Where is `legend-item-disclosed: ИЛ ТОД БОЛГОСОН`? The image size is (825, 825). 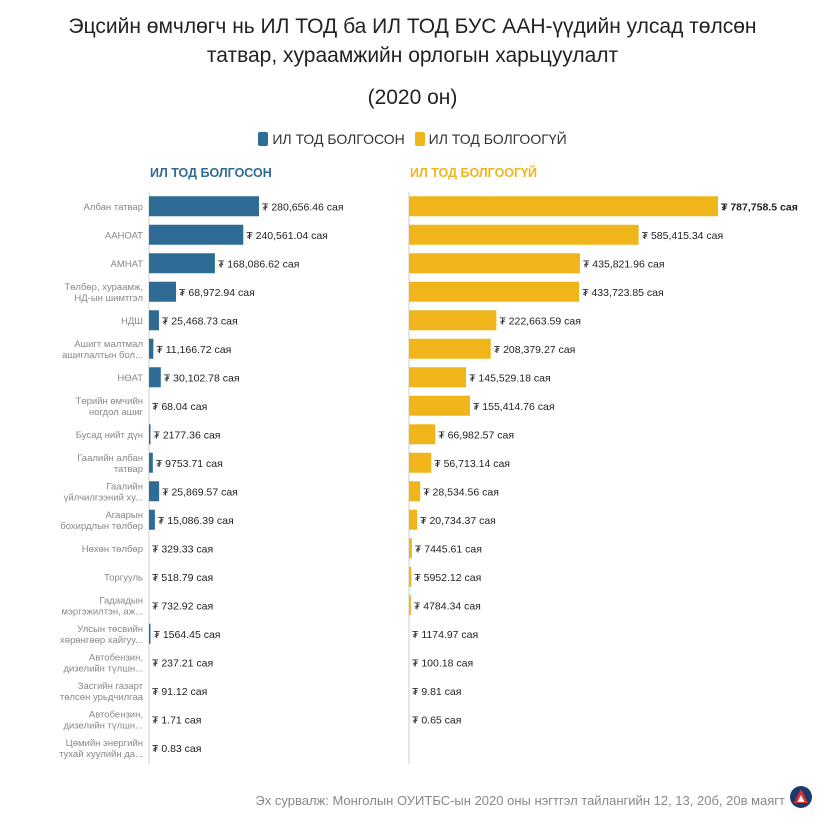
legend-item-disclosed: ИЛ ТОД БОЛГОСОН is located at coordinates (331, 139).